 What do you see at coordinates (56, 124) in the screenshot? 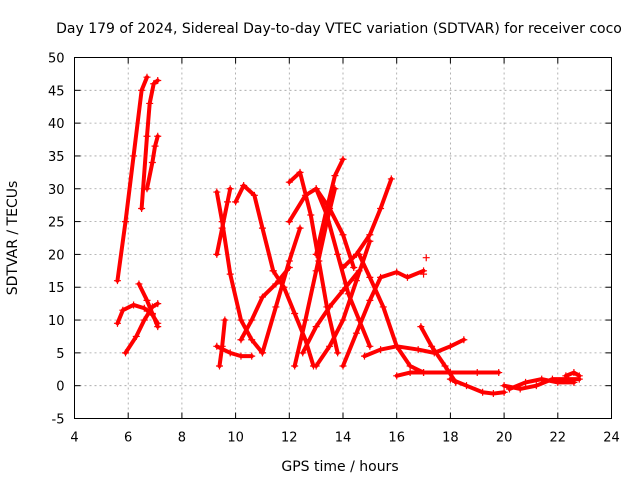
I see `y-tick-label: 40` at bounding box center [56, 124].